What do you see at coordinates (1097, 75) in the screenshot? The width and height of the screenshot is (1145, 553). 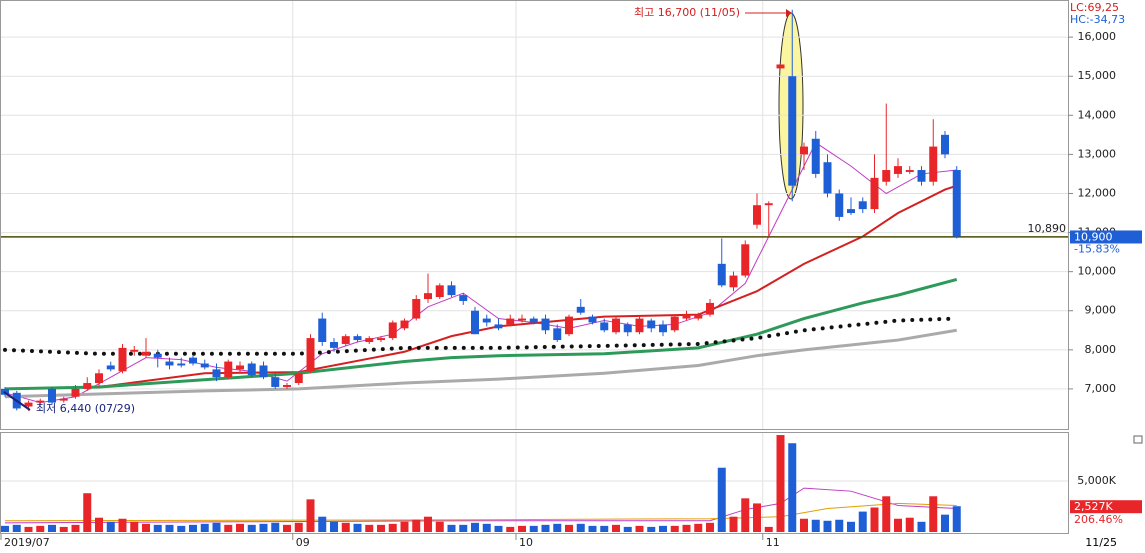 I see `y-tick-label: 15,000` at bounding box center [1097, 75].